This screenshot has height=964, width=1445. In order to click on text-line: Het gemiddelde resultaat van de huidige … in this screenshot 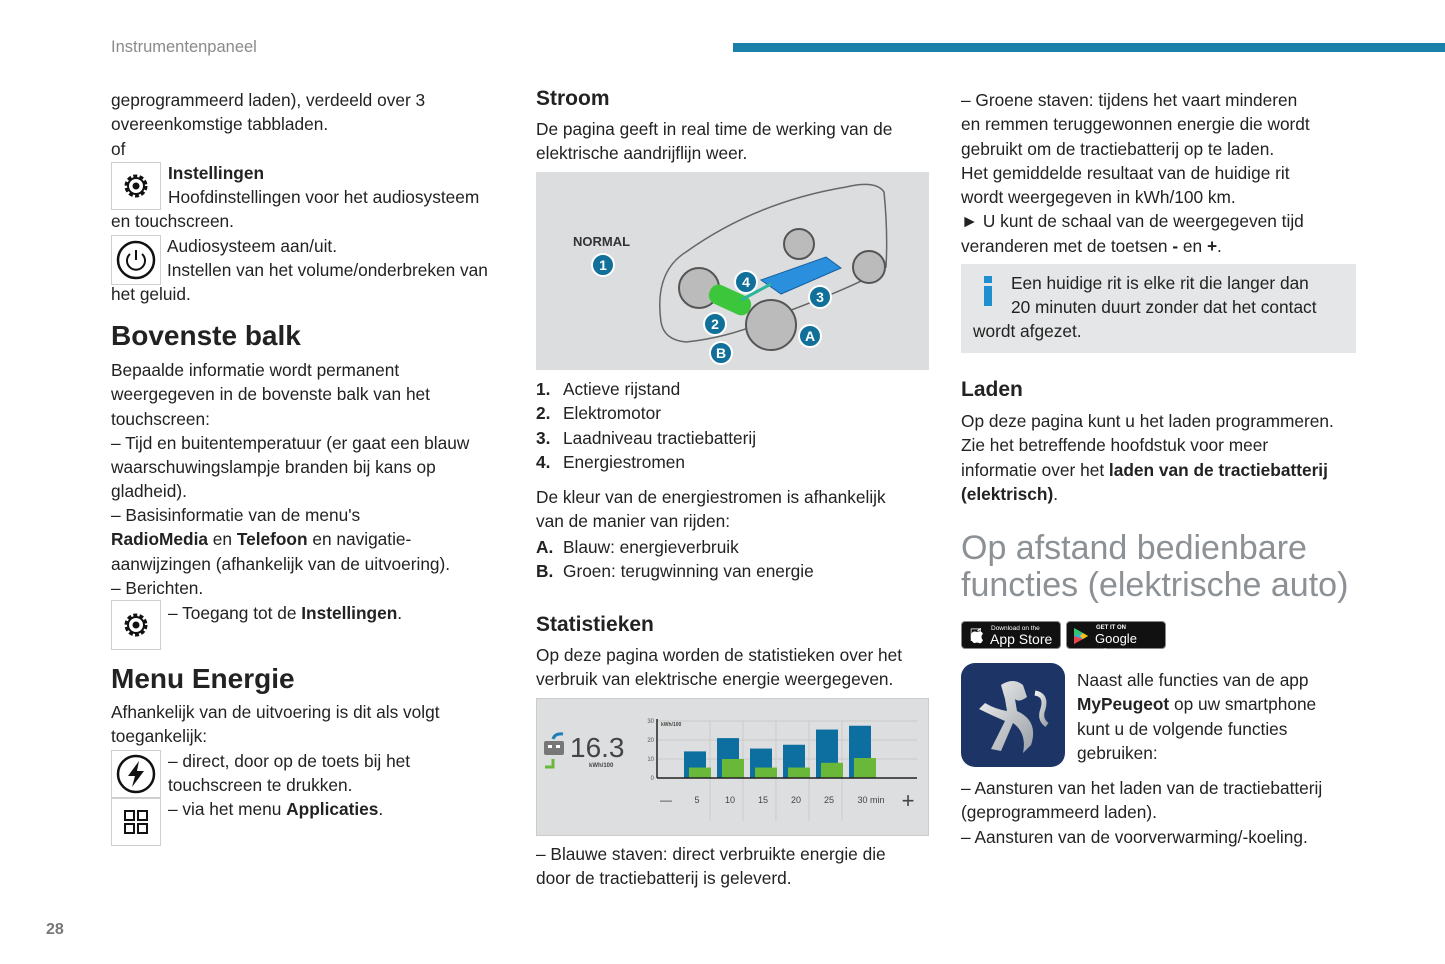, I will do `click(1125, 172)`.